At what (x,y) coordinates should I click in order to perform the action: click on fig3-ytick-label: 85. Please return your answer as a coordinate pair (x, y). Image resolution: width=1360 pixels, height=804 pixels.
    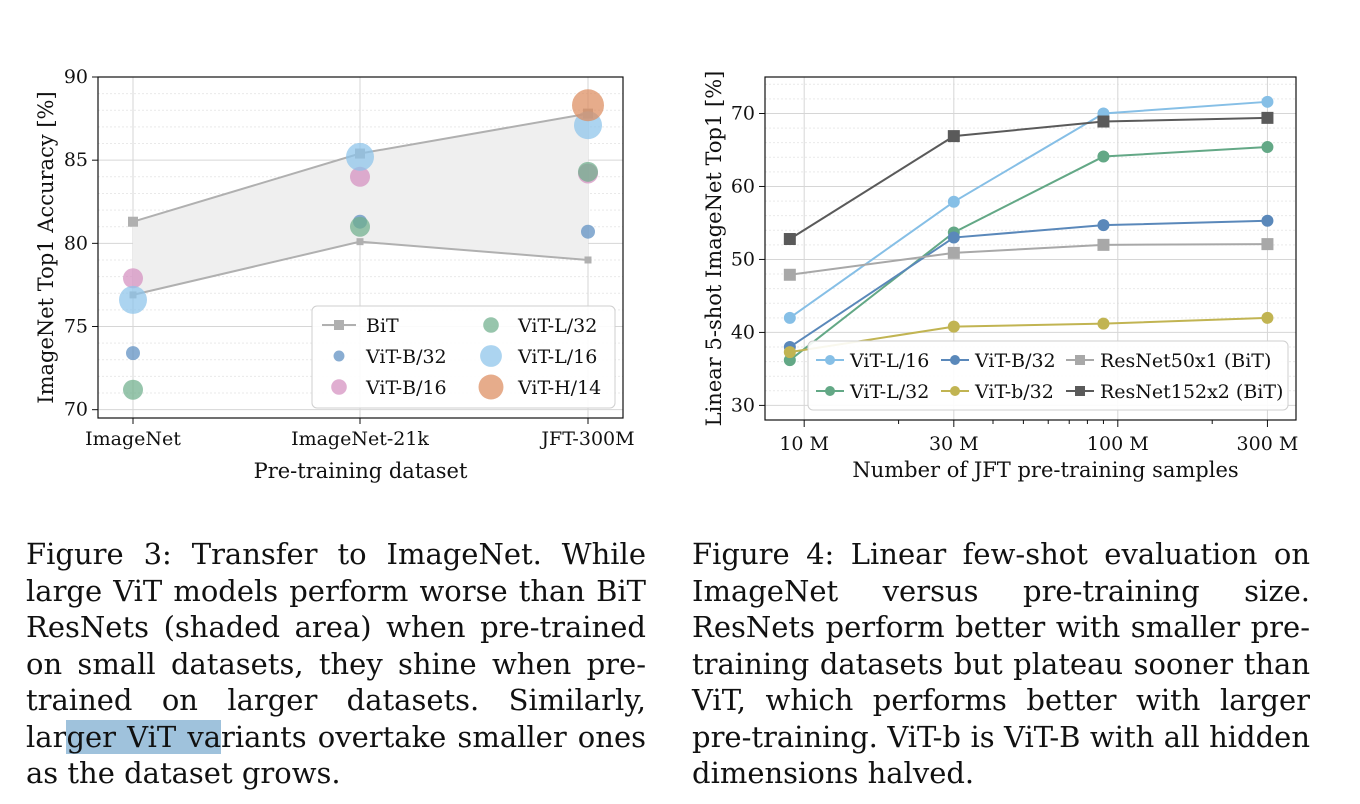
    Looking at the image, I should click on (76, 160).